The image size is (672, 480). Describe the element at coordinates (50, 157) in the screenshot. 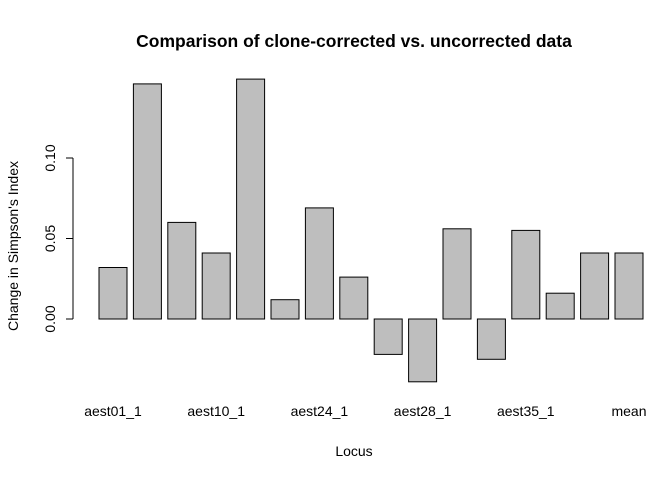

I see `y-tick-label: 0.10` at that location.